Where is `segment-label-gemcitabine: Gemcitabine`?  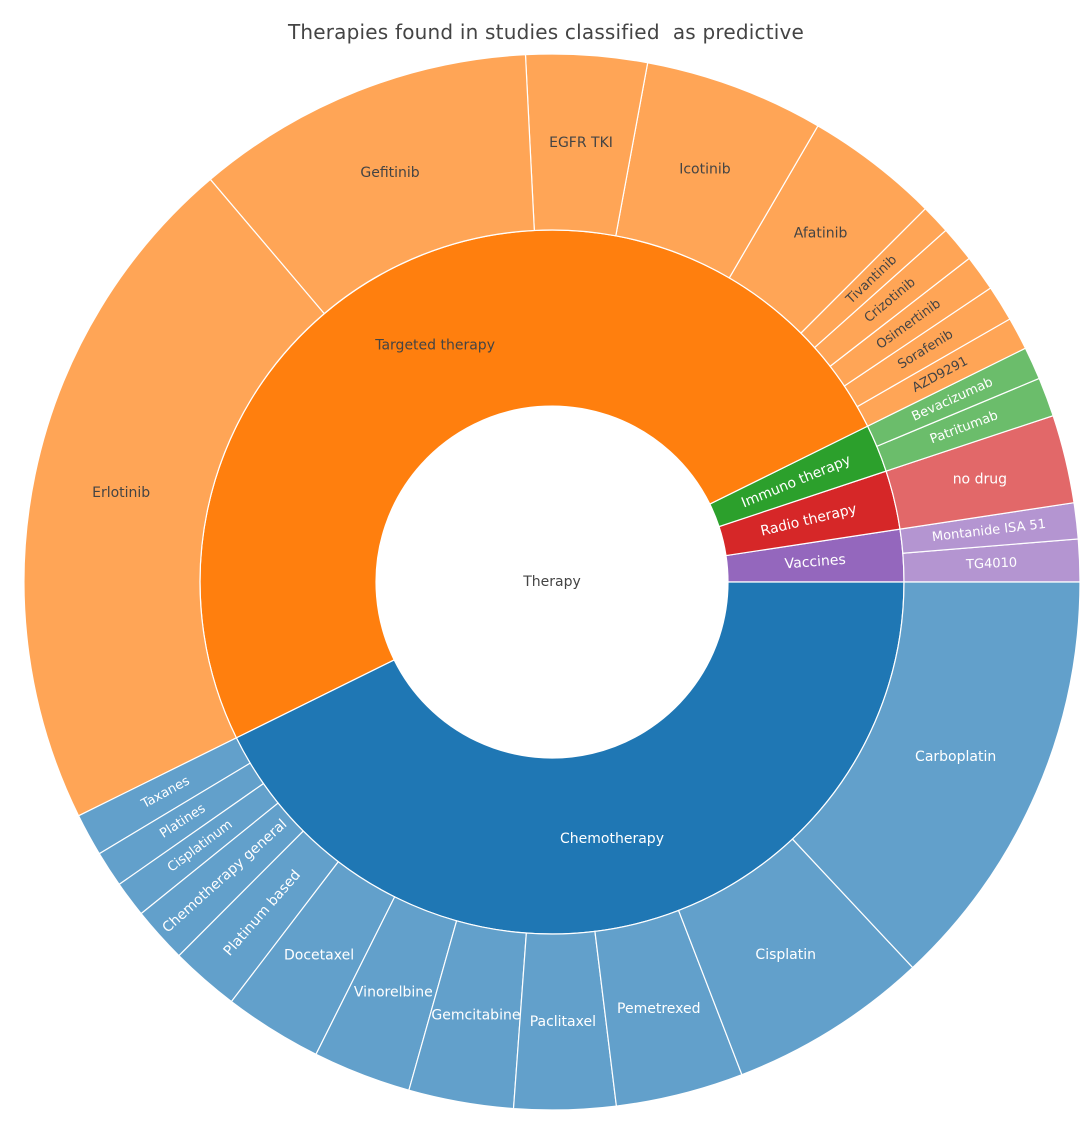
segment-label-gemcitabine: Gemcitabine is located at coordinates (475, 1015).